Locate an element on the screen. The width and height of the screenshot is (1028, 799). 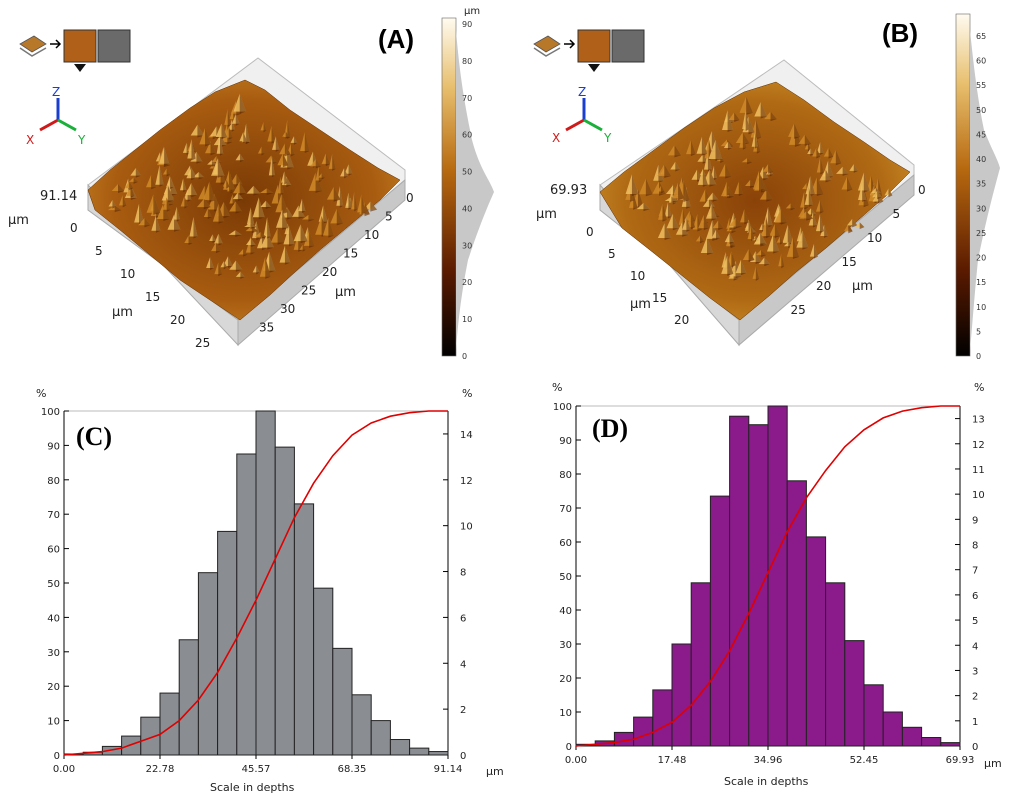
right-tick-label: 0 is located at coordinates (975, 747).